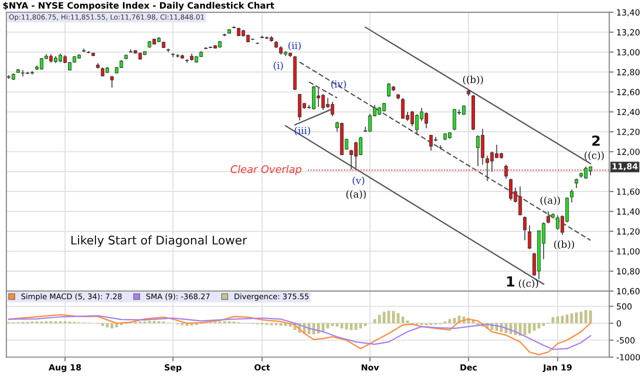  I want to click on y-tick-label: 10,80, so click(628, 272).